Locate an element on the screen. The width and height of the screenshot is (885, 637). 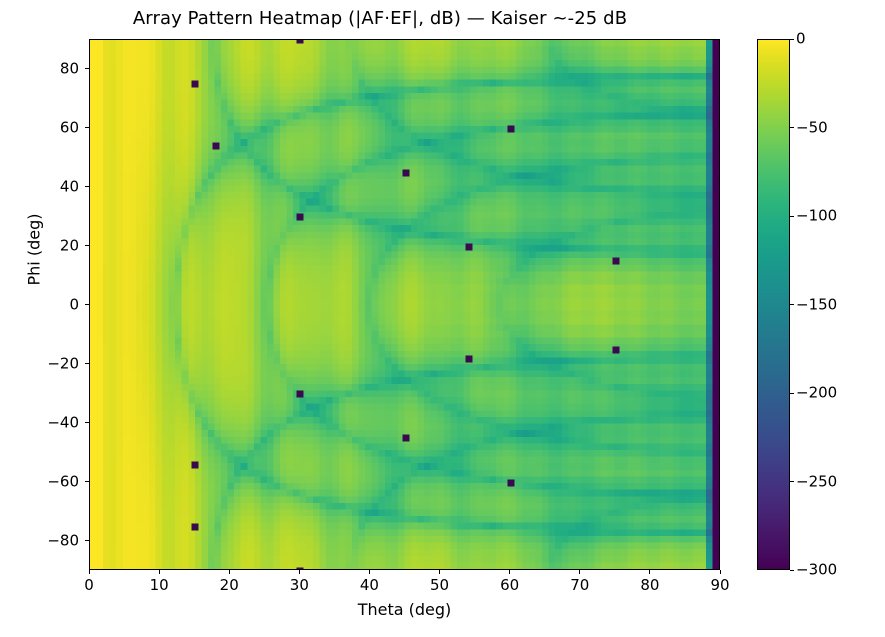
y-tick-label: −20 is located at coordinates (63, 363).